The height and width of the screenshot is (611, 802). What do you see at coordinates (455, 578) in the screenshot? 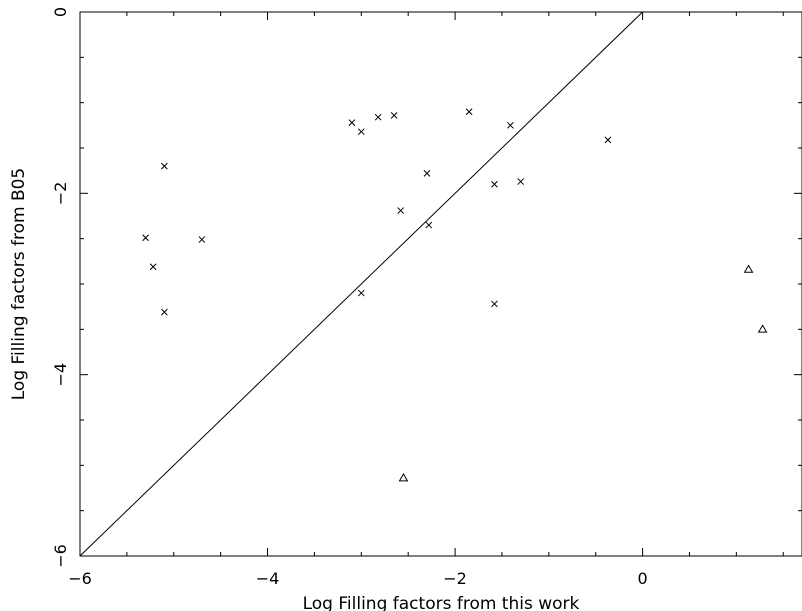
I see `x-tick-label: −2` at bounding box center [455, 578].